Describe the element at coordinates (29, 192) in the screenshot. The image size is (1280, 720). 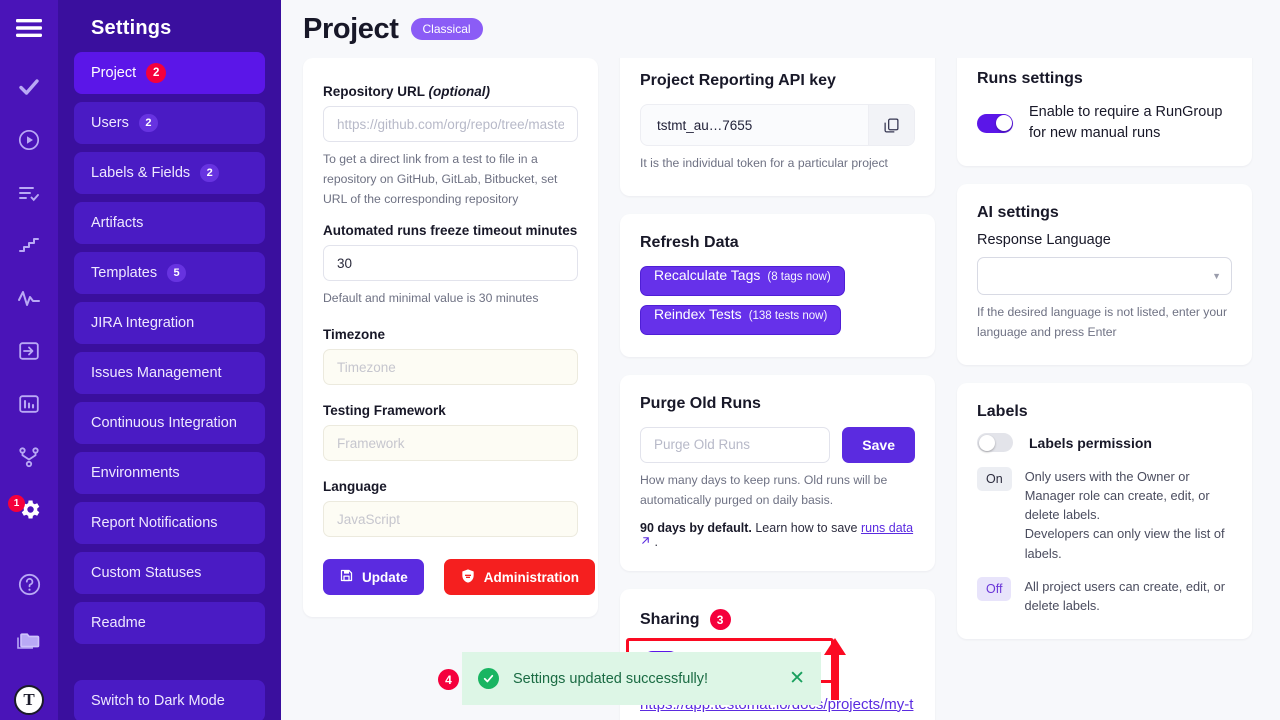
I see `list-check-icon` at that location.